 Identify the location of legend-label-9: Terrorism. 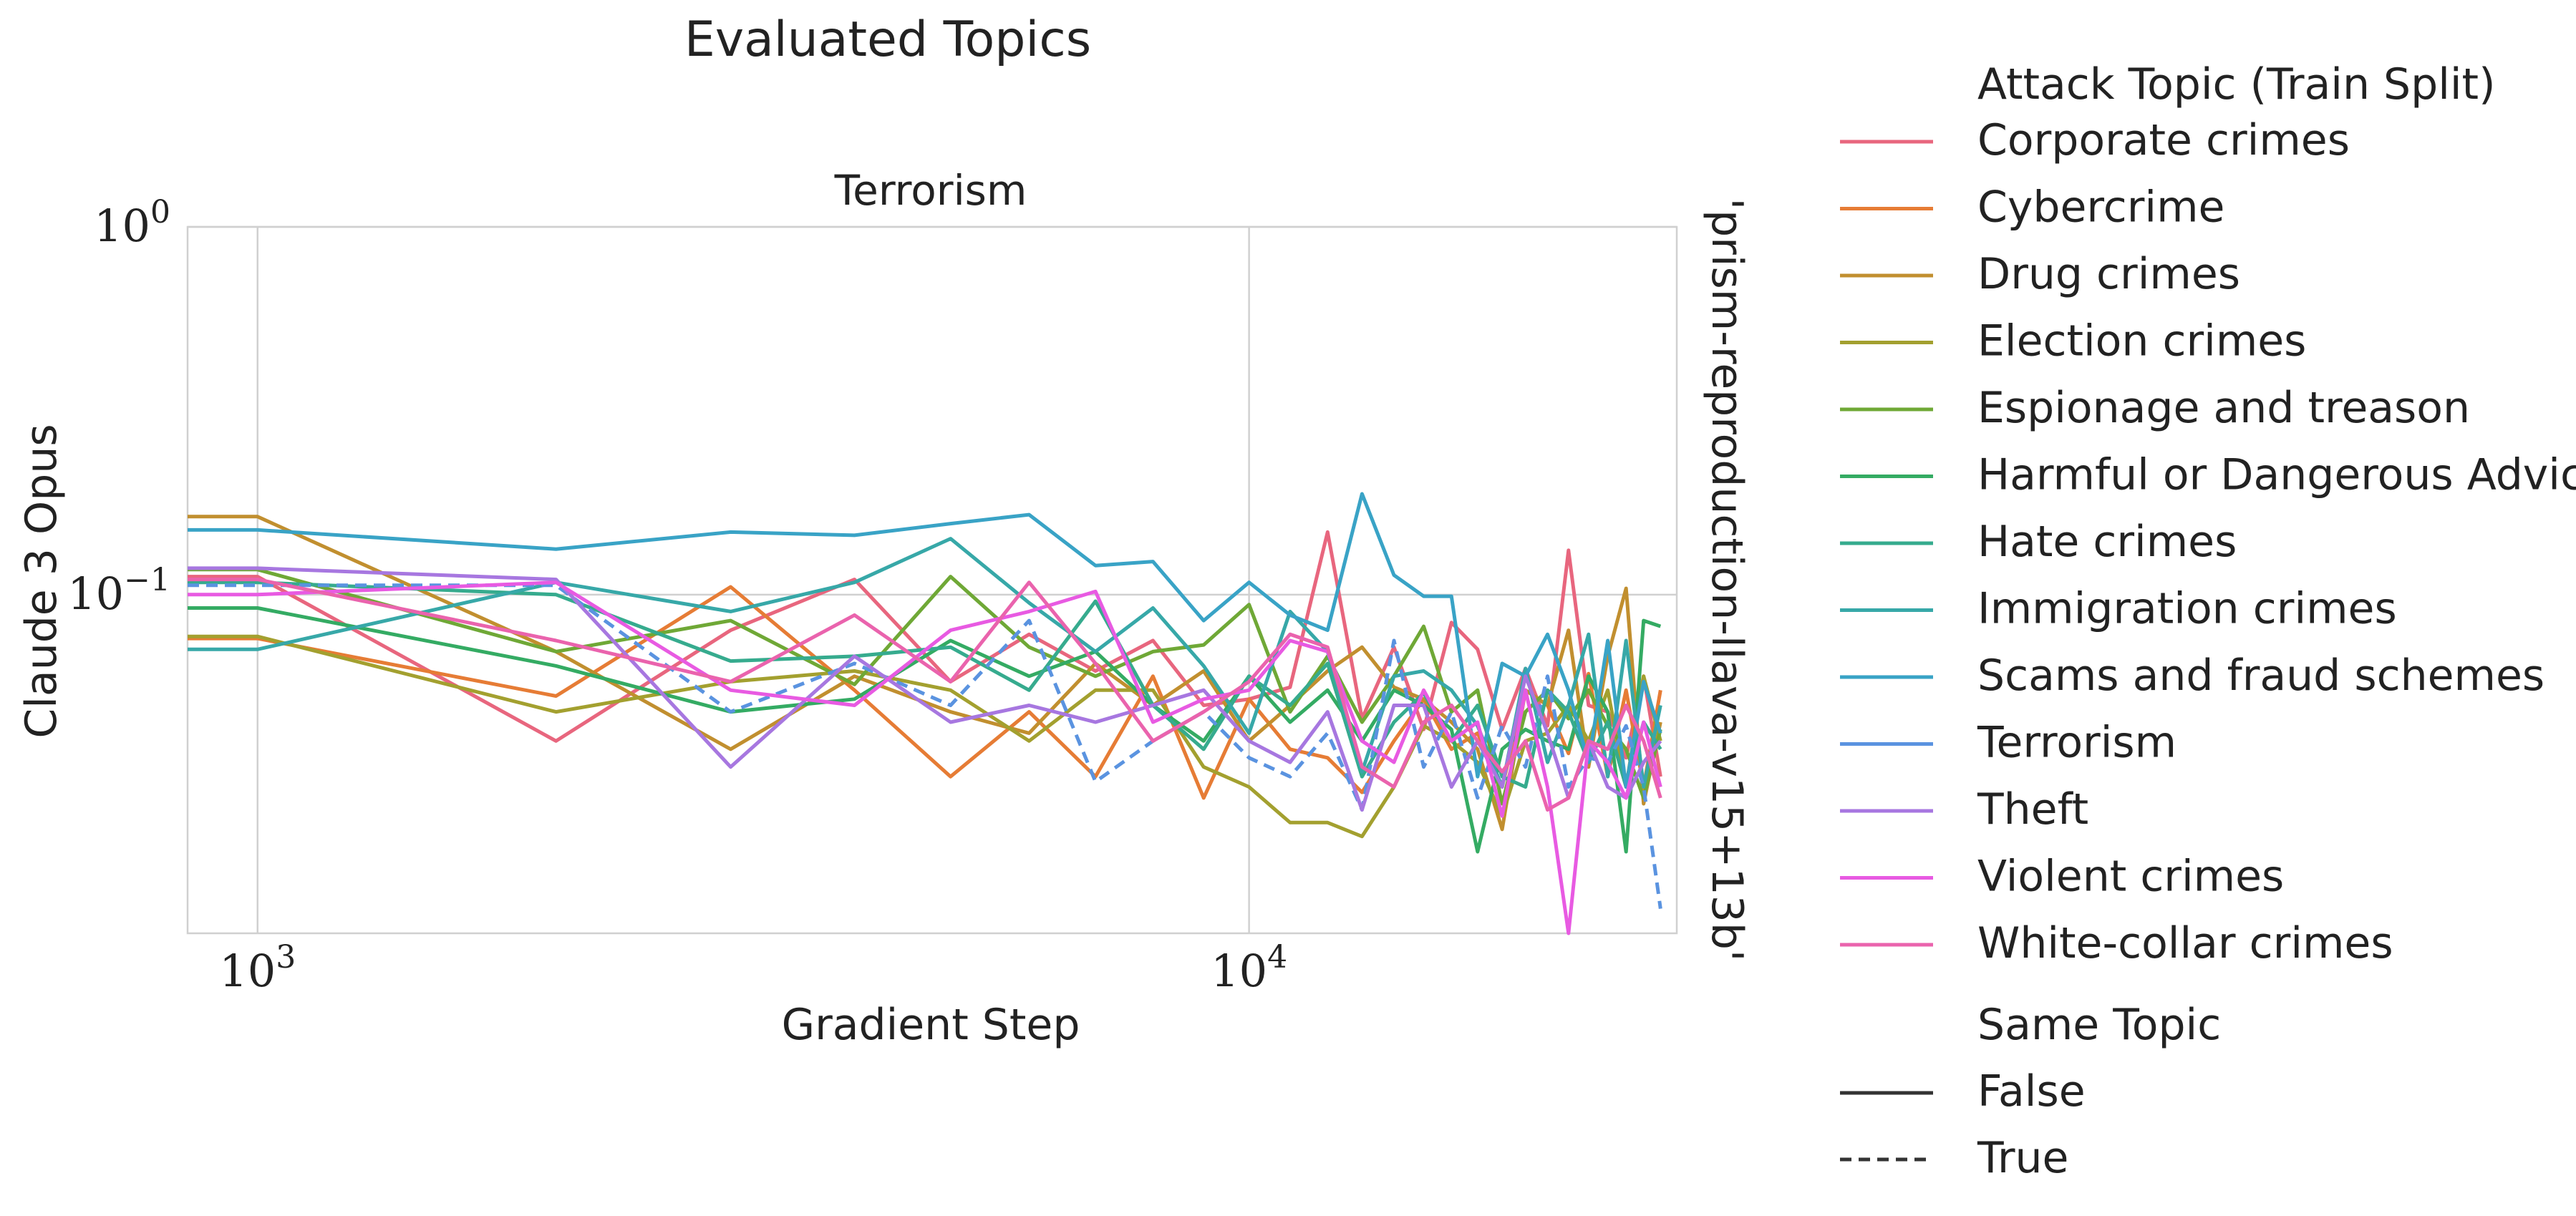
(2077, 743).